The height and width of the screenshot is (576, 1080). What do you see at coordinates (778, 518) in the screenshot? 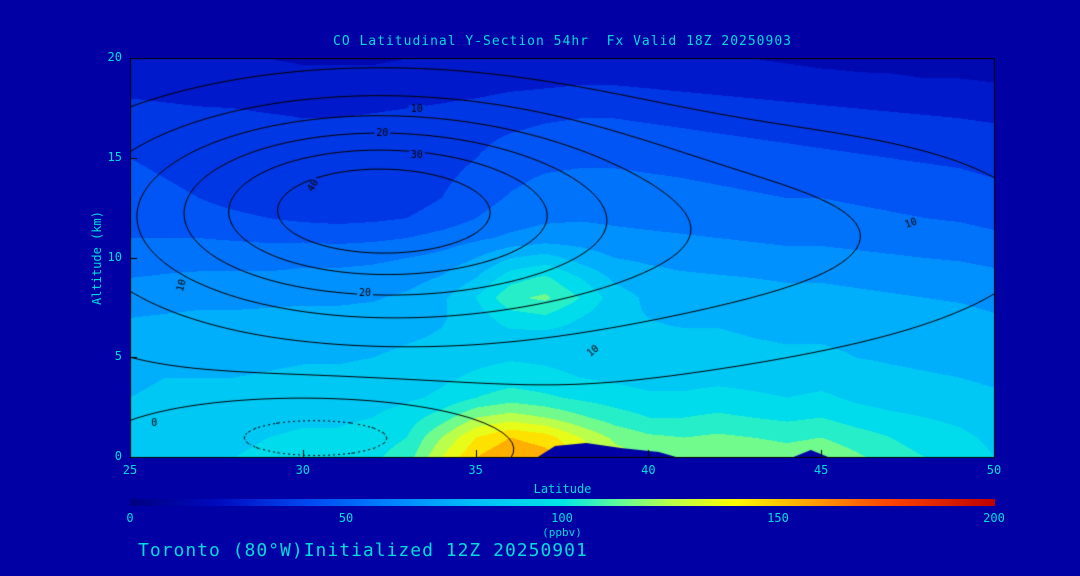
I see `colorbar-tick-label: 150` at bounding box center [778, 518].